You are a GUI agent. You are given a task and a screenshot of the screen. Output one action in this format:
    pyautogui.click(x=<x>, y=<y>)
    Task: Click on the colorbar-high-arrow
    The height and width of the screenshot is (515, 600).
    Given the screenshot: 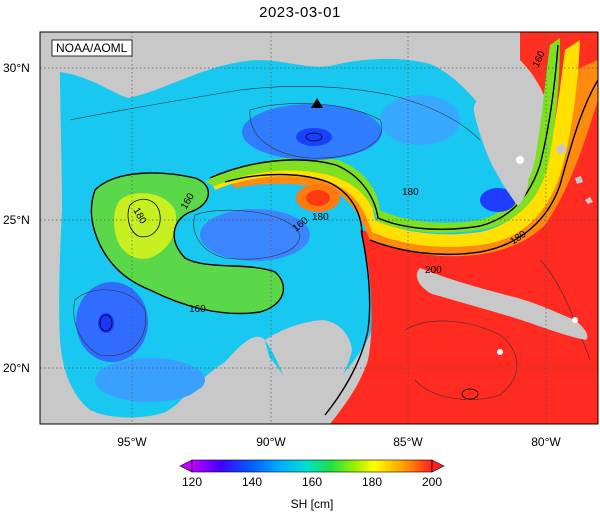 What is the action you would take?
    pyautogui.click(x=438, y=466)
    